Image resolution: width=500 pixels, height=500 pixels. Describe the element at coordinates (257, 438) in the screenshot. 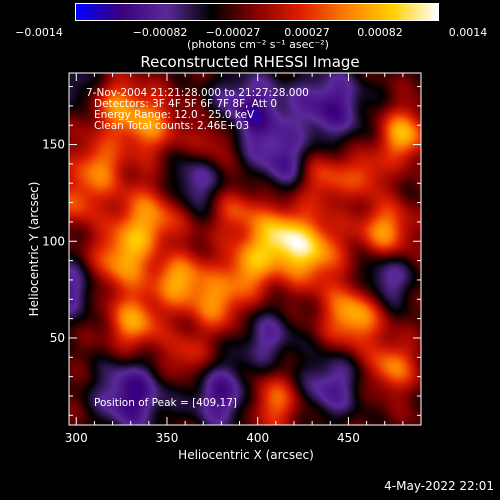

I see `x-tick-label: 400` at that location.